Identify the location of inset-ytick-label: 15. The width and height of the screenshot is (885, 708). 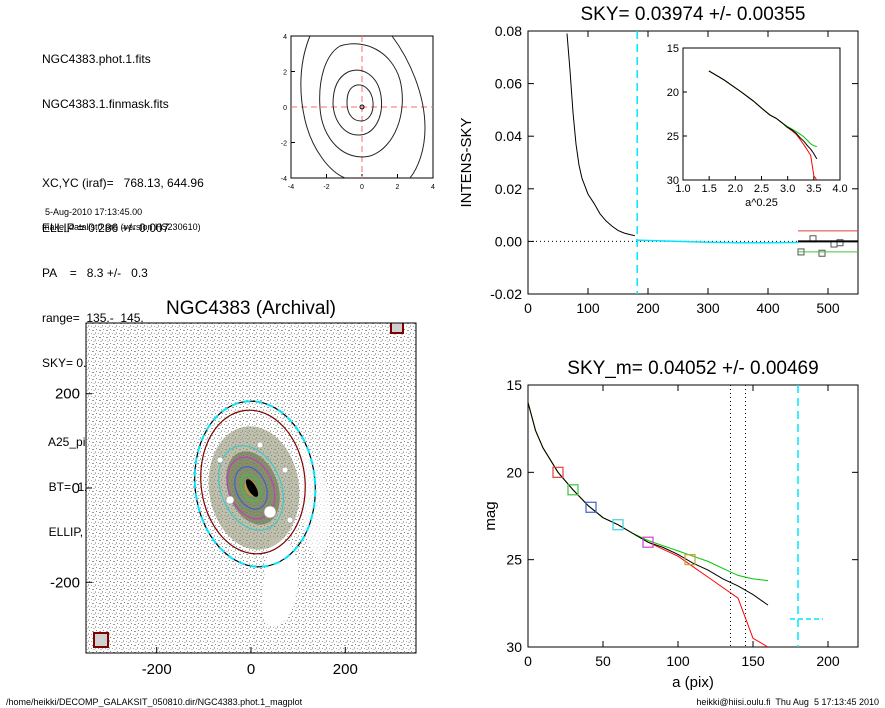
(673, 49).